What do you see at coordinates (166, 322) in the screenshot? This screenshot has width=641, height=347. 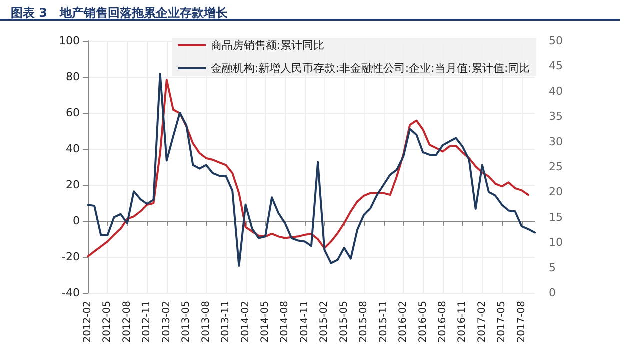 I see `x-tick-label: 2013-02` at bounding box center [166, 322].